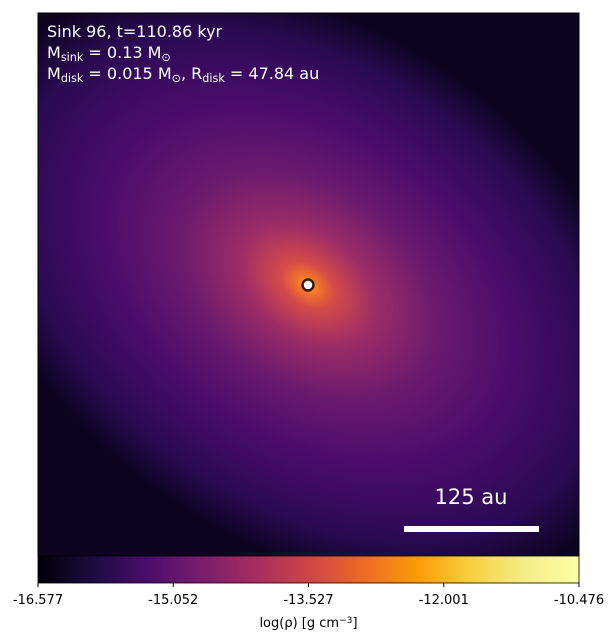 The height and width of the screenshot is (644, 615). What do you see at coordinates (354, 623) in the screenshot?
I see `text-part: ]` at bounding box center [354, 623].